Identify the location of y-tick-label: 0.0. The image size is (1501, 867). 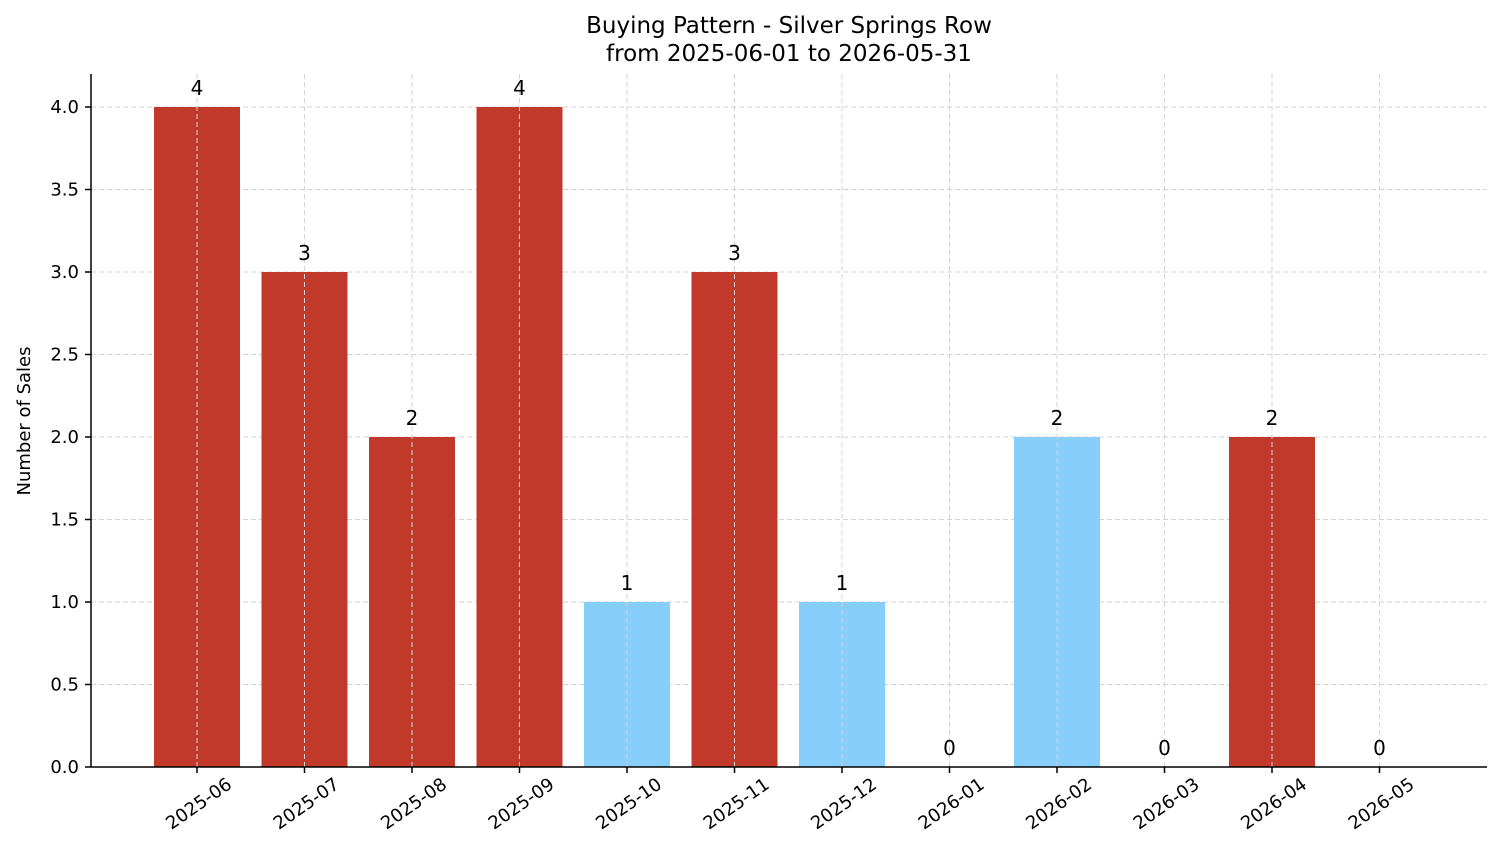
(64, 767).